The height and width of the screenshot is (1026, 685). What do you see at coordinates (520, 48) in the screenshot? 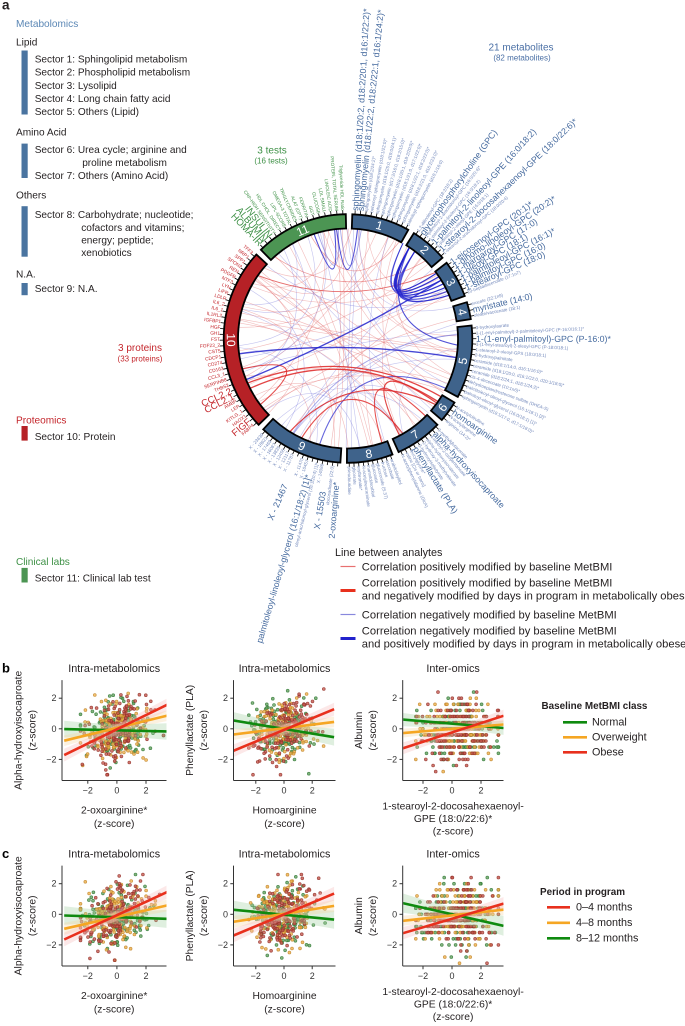
I see `svg-text: 21 metabolites` at bounding box center [520, 48].